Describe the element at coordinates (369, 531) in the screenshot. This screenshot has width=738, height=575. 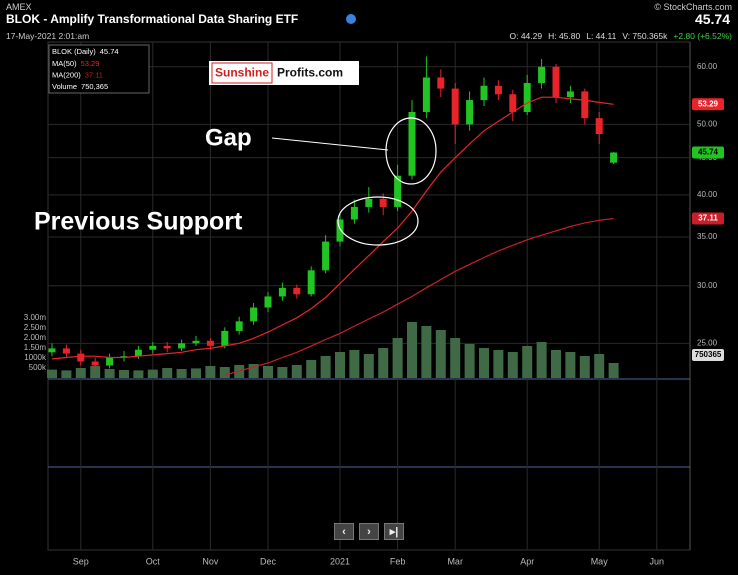
I see `nav-next: ›` at that location.